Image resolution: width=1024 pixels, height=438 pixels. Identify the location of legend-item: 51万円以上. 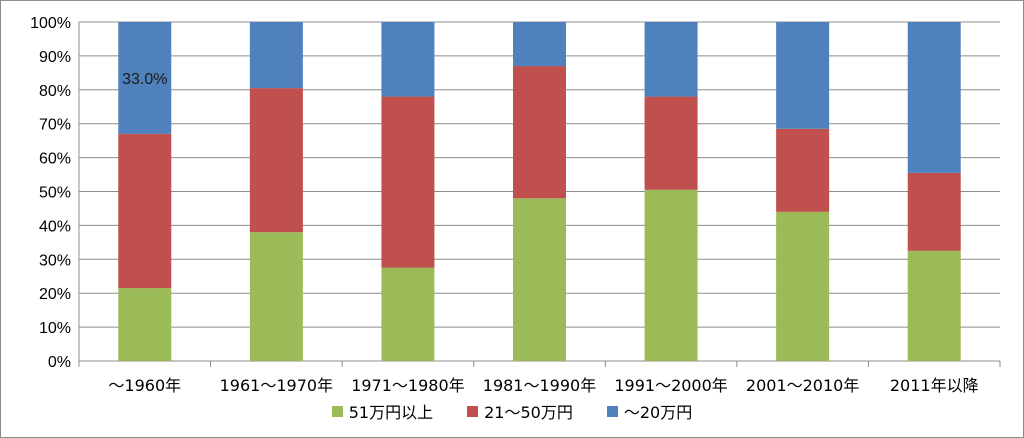
(382, 411).